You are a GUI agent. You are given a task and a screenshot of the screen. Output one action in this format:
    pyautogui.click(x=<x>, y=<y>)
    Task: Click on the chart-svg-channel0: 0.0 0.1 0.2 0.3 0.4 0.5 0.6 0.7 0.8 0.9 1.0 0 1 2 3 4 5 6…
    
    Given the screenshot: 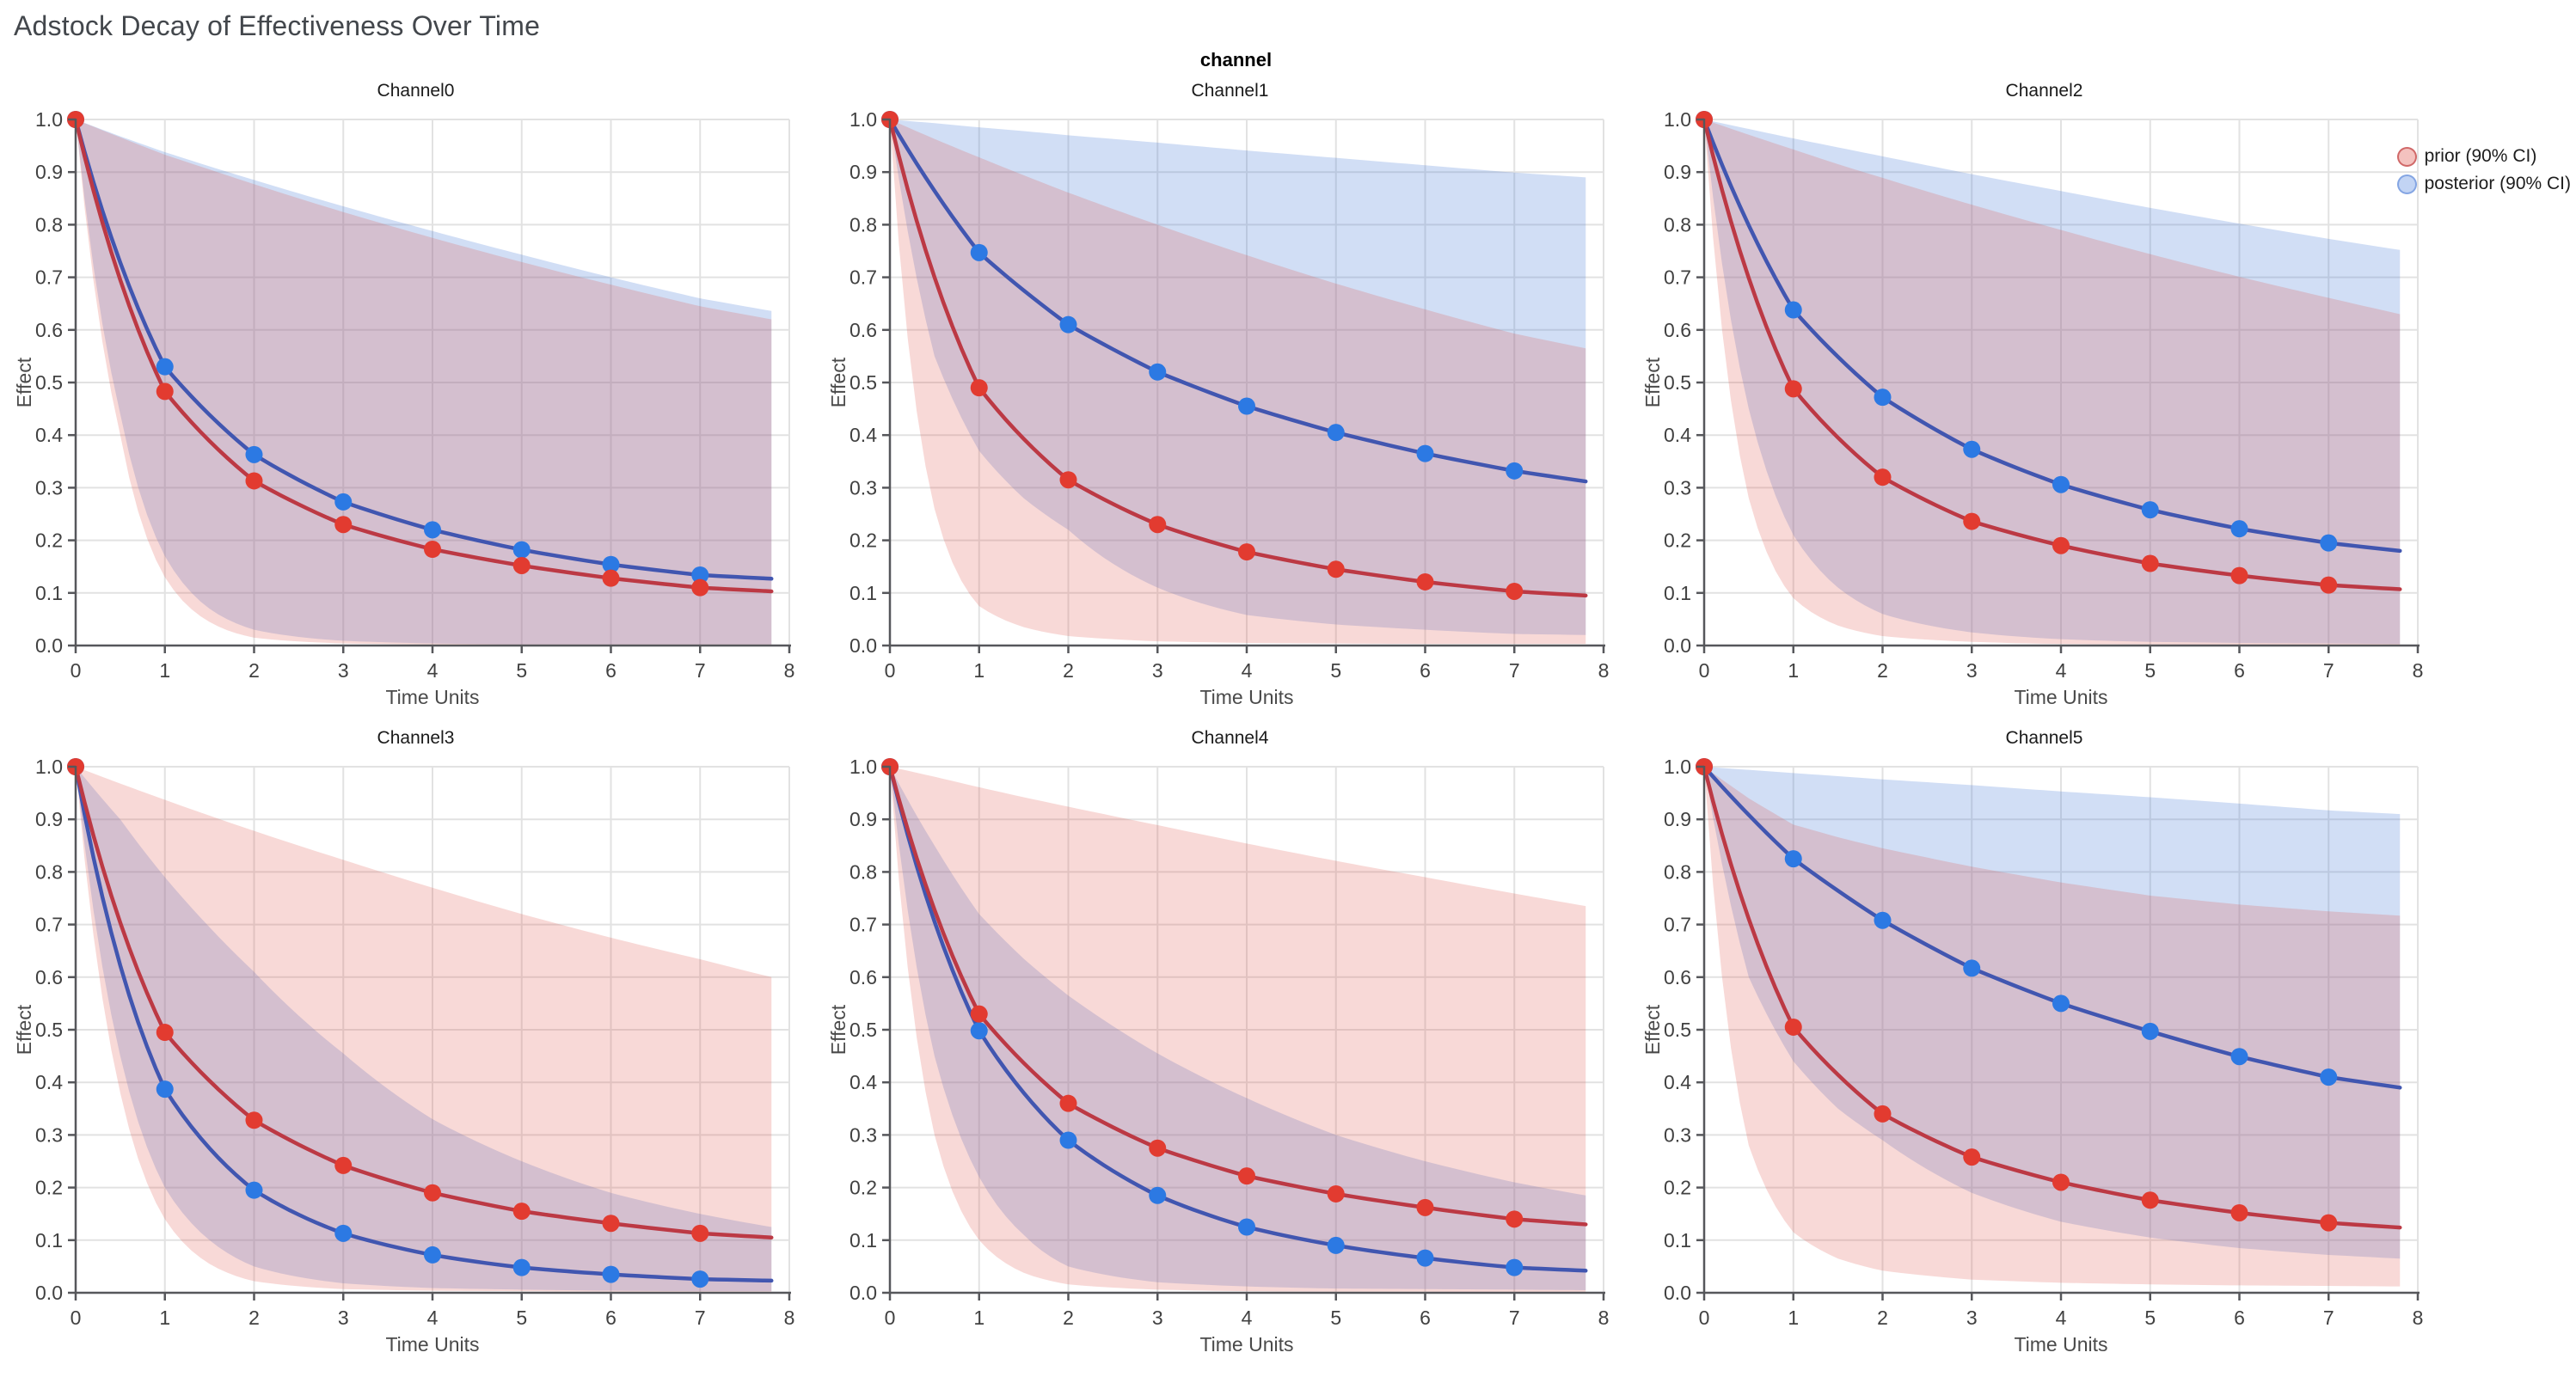 What is the action you would take?
    pyautogui.click(x=403, y=408)
    